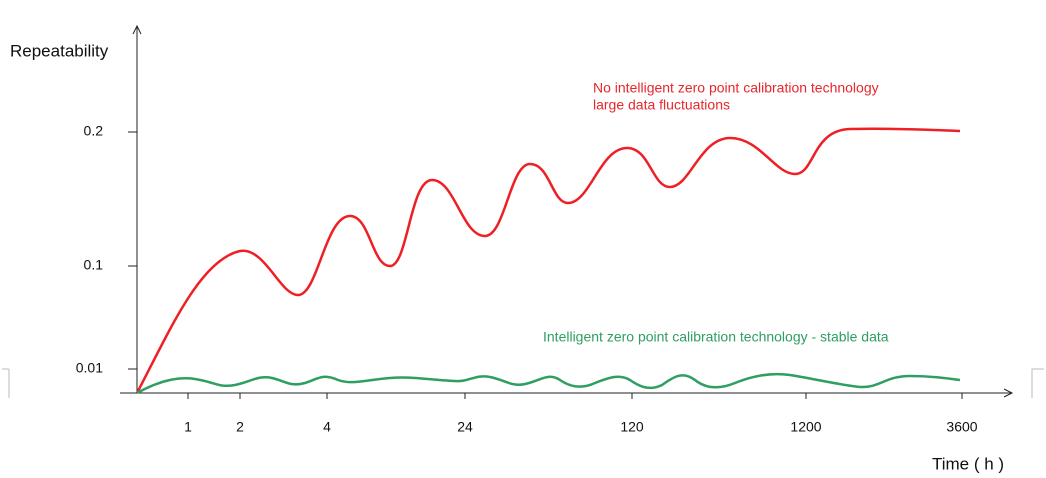 This screenshot has height=478, width=1046. Describe the element at coordinates (632, 427) in the screenshot. I see `x-tick-label: 120` at that location.